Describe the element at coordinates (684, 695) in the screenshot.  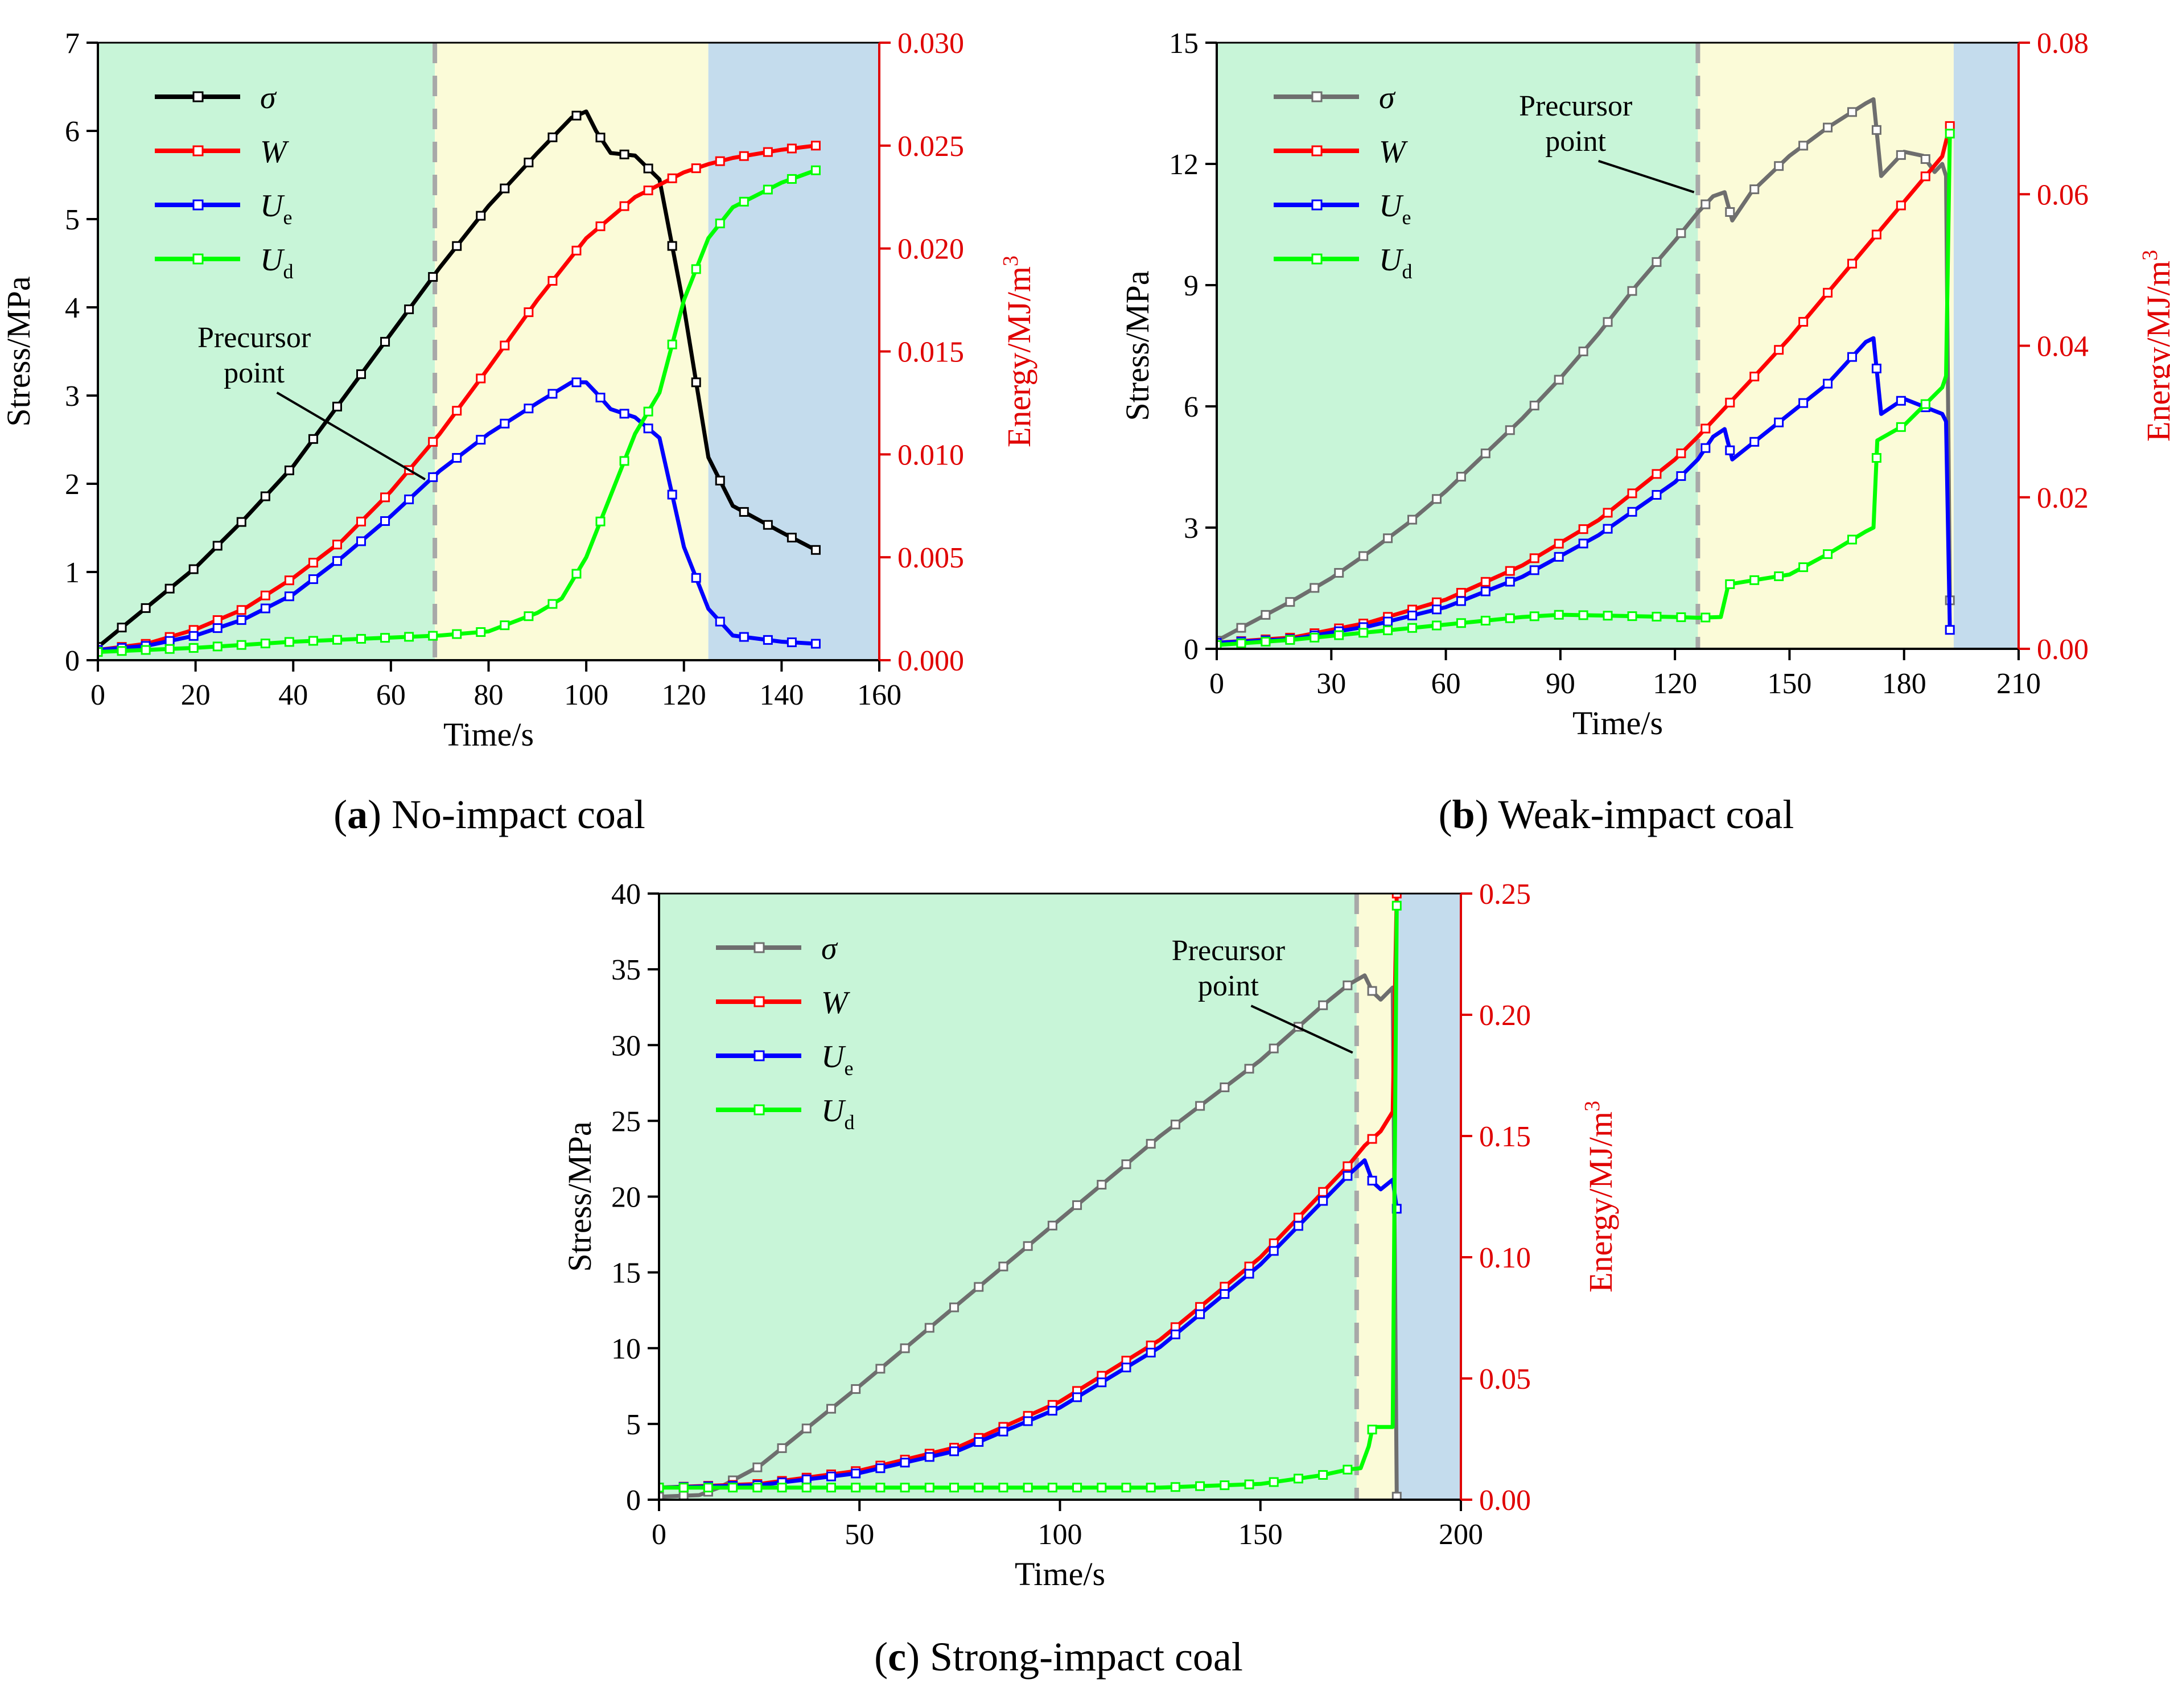
I see `x-tick-label: 120` at that location.